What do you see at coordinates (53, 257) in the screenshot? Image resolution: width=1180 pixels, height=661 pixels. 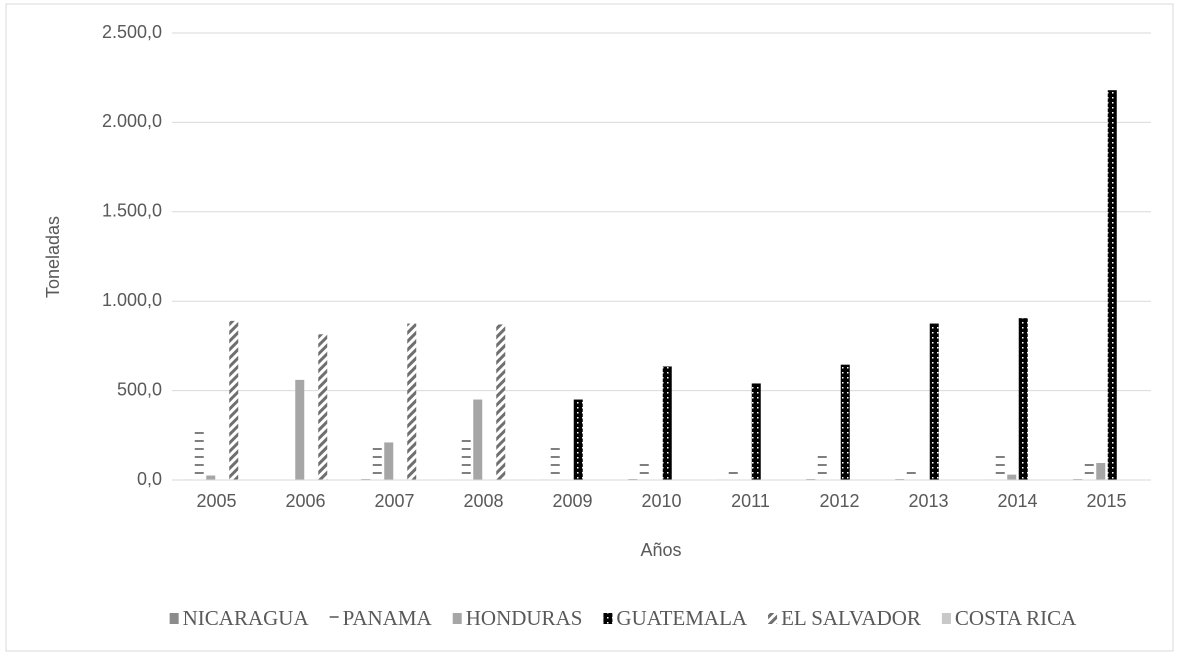 I see `y-axis-title: Toneladas` at bounding box center [53, 257].